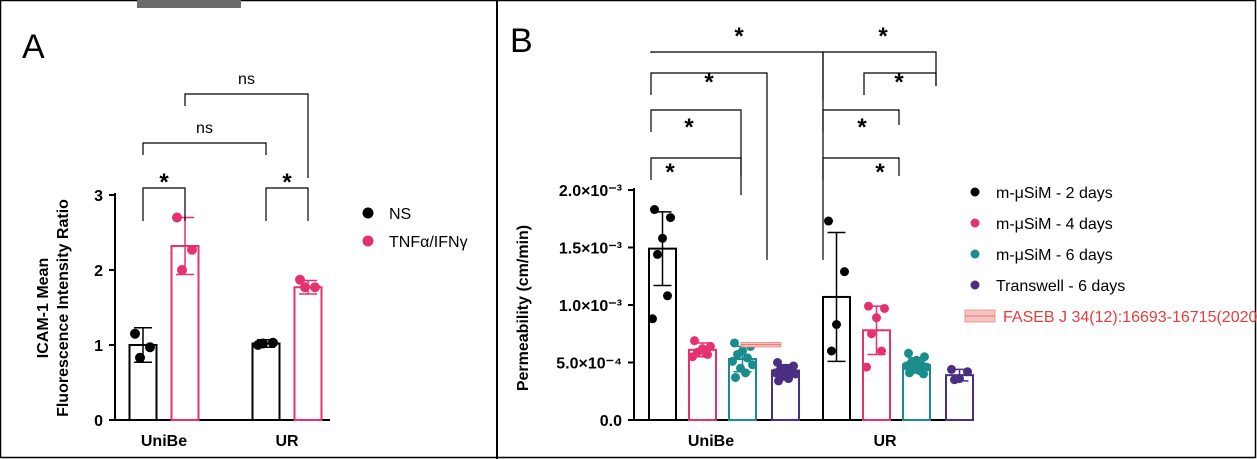  I want to click on panel-b-ytick-label: 5.0×10⁻⁴, so click(589, 364).